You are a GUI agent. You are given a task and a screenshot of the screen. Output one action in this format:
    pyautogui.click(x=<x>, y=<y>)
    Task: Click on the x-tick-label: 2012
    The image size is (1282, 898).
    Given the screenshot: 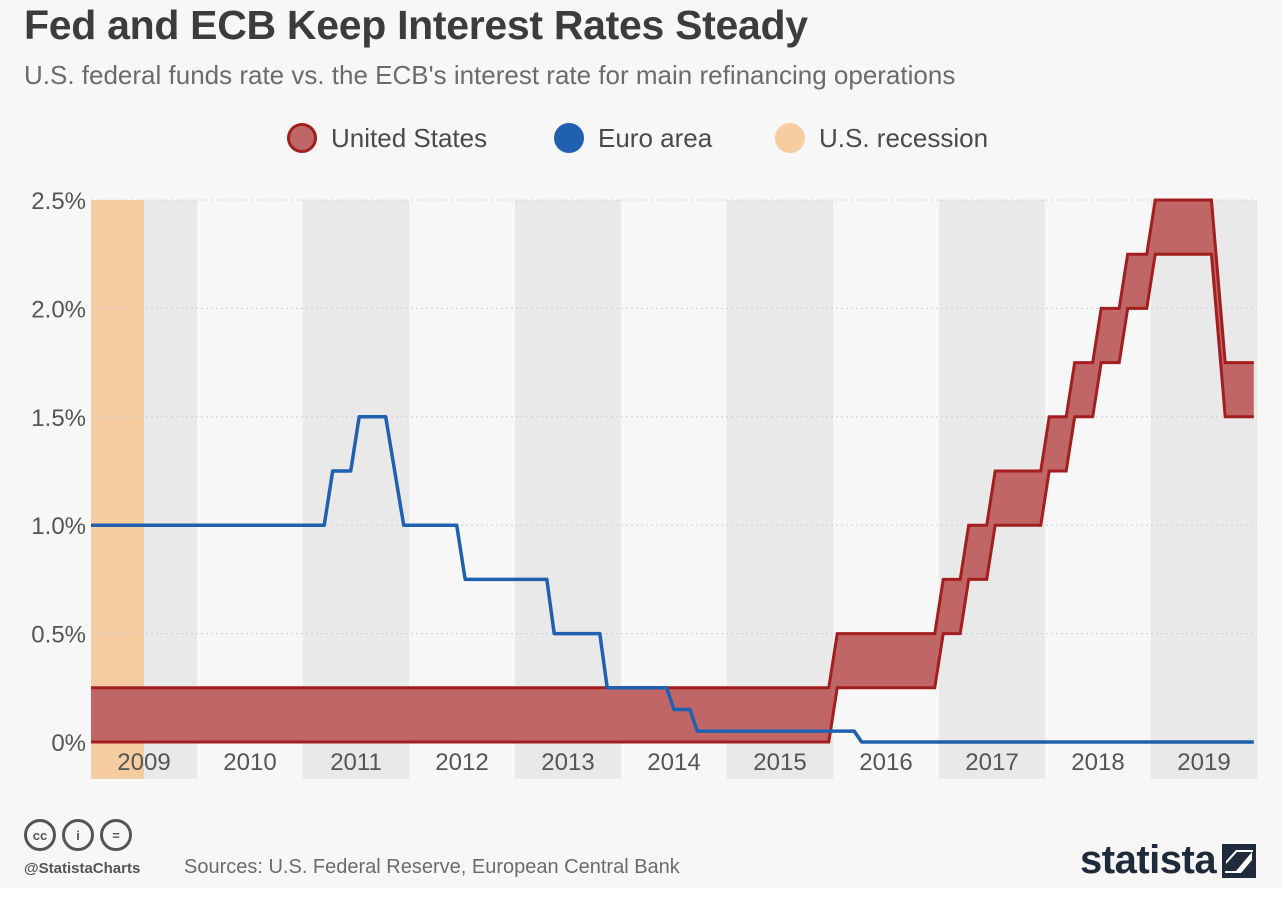 What is the action you would take?
    pyautogui.click(x=461, y=762)
    